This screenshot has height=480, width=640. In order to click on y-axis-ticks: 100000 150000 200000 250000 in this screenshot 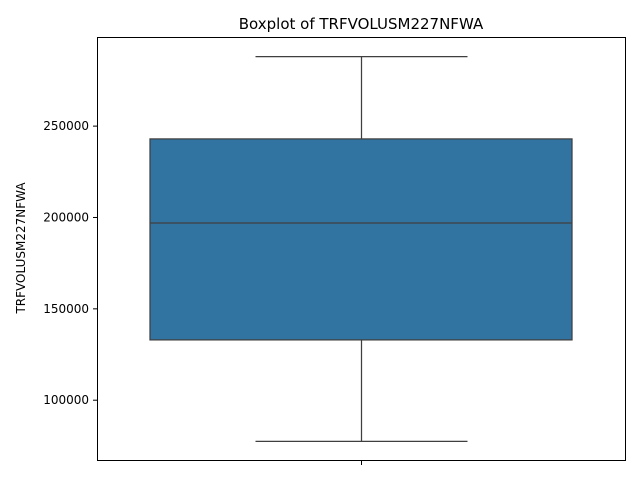, I will do `click(70, 263)`.